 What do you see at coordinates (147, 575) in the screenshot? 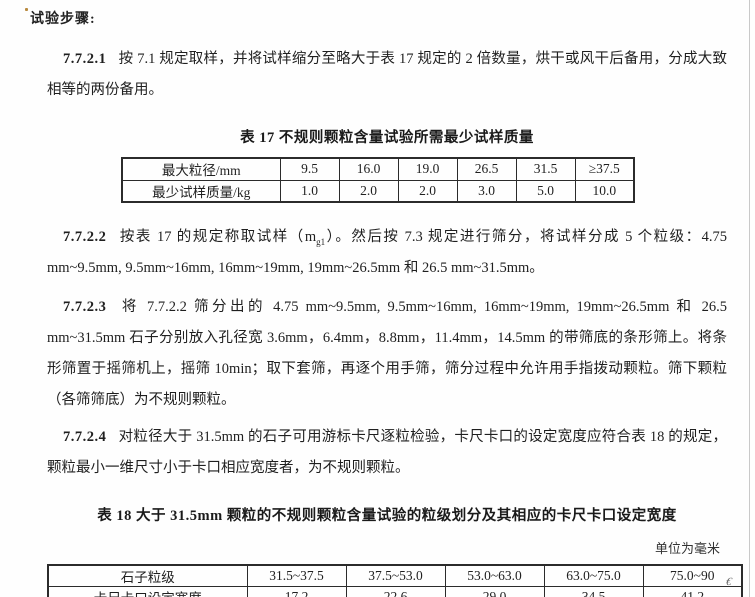
I see `row-header: 石子粒级` at bounding box center [147, 575].